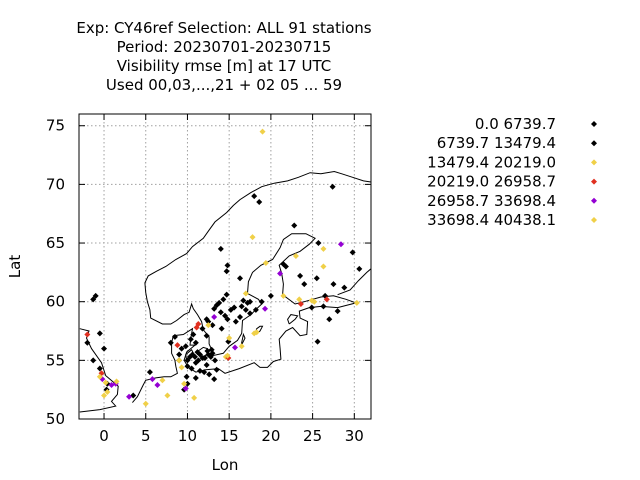 This screenshot has height=480, width=640. What do you see at coordinates (55, 302) in the screenshot?
I see `y-tick-label: 60` at bounding box center [55, 302].